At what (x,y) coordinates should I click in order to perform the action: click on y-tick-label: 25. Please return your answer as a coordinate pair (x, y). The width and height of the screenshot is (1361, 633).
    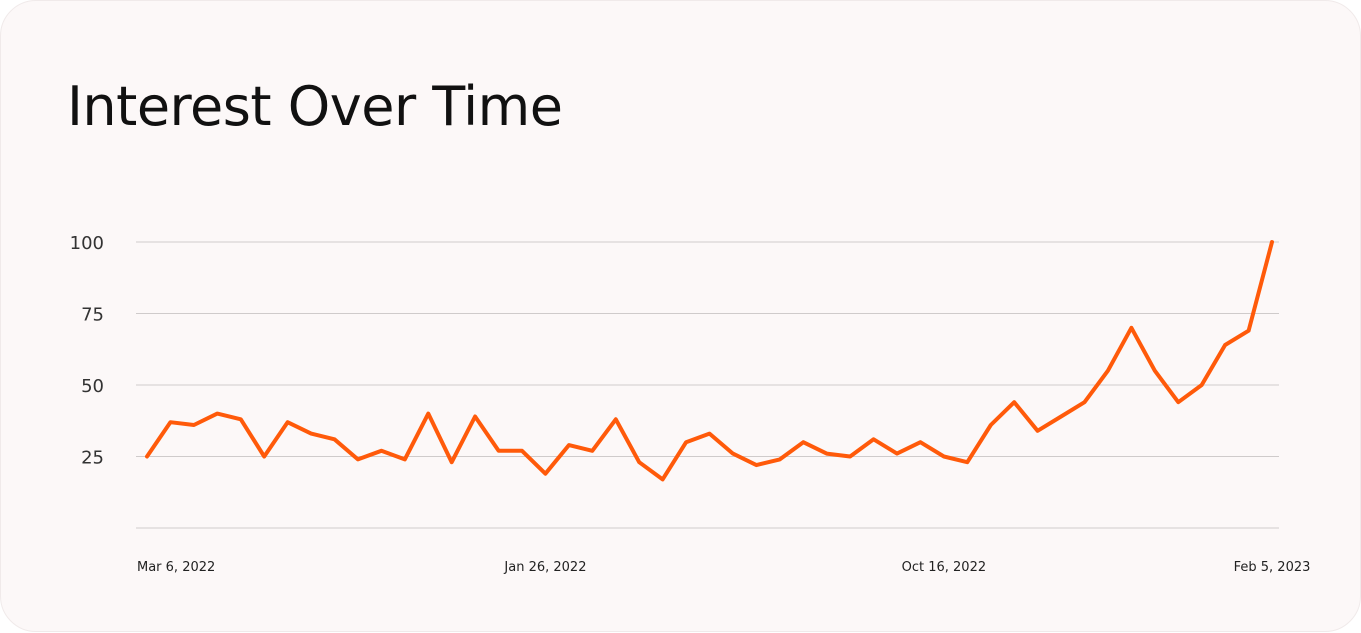
    Looking at the image, I should click on (92, 458).